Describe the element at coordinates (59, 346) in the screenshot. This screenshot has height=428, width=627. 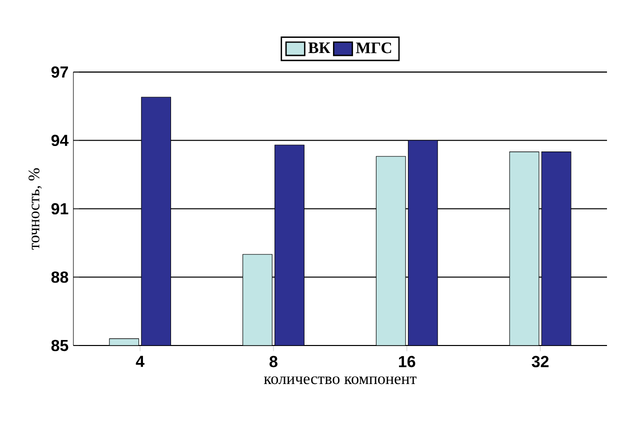
I see `y-tick-label: 85` at that location.